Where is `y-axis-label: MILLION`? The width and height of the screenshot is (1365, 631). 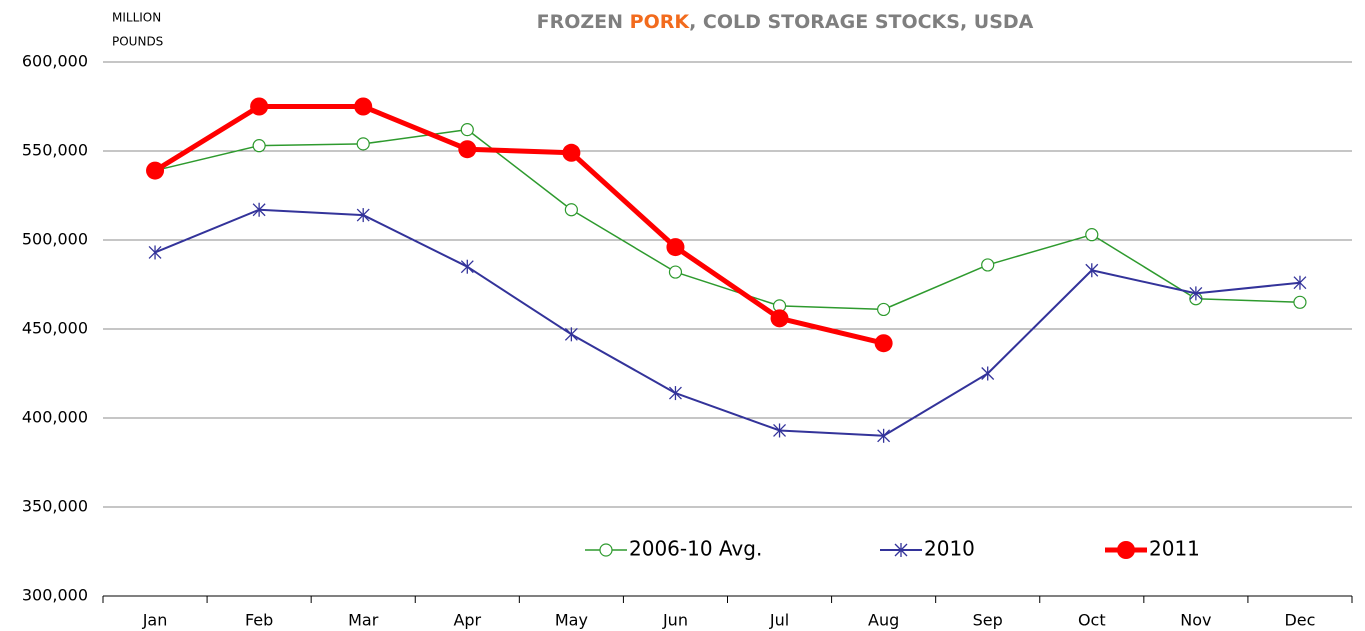 y-axis-label: MILLION is located at coordinates (136, 18).